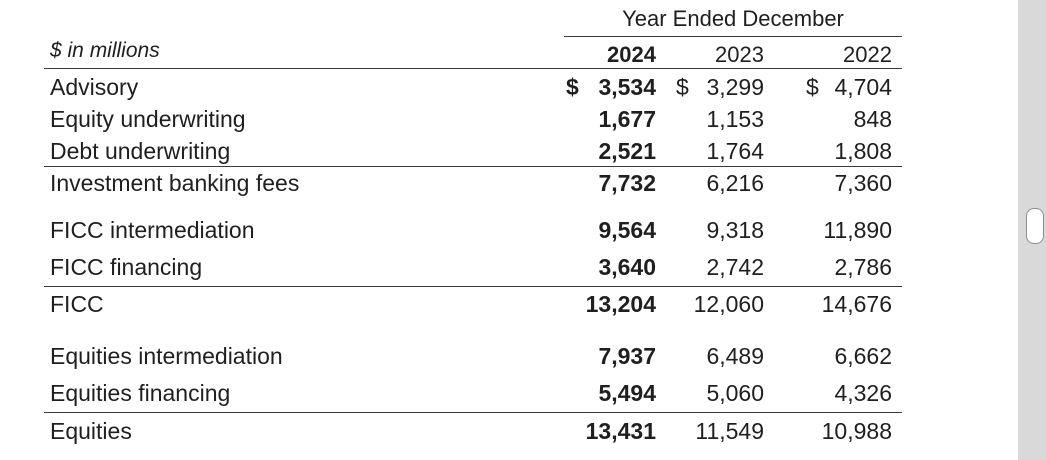 This screenshot has height=460, width=1046. Describe the element at coordinates (152, 230) in the screenshot. I see `row-label: FICC intermediation` at that location.